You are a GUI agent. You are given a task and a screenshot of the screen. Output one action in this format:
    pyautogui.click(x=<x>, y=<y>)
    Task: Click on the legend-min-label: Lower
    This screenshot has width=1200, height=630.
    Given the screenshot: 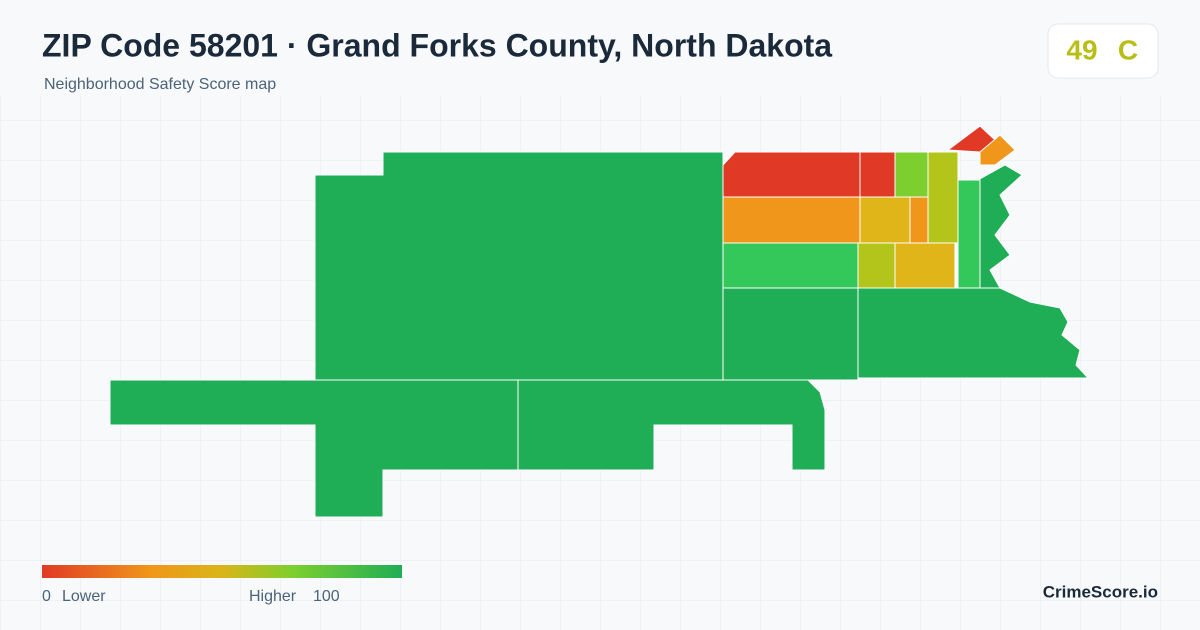 What is the action you would take?
    pyautogui.click(x=84, y=596)
    